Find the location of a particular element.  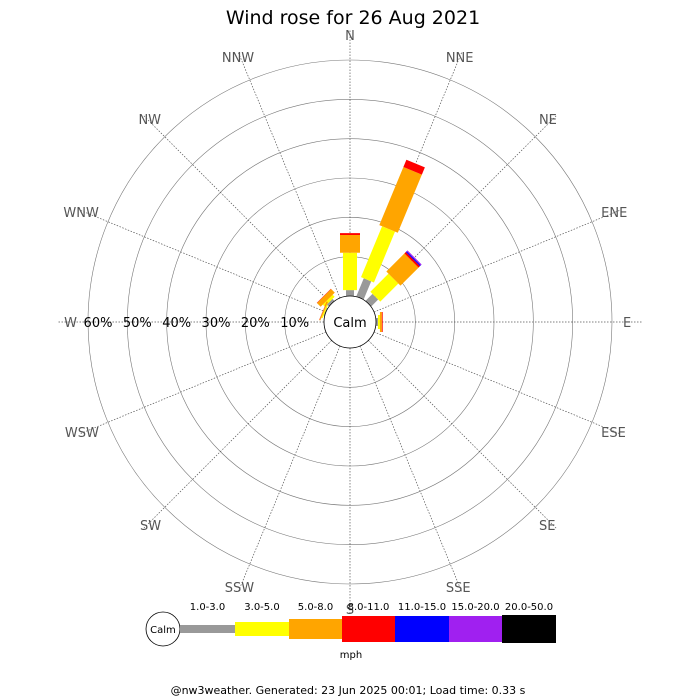

legend-label-6: 20.0-50.0 is located at coordinates (529, 607).